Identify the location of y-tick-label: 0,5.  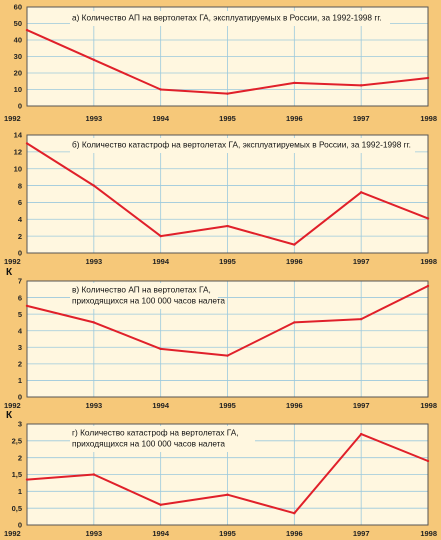
(17, 508).